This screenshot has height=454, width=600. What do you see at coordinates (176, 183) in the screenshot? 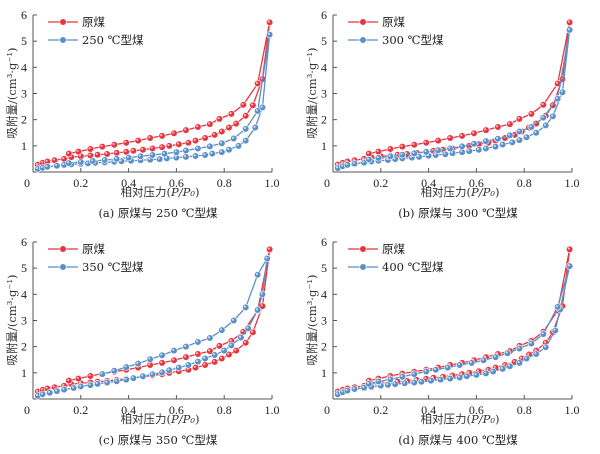
I see `x-tick-label: 0.6` at bounding box center [176, 183].